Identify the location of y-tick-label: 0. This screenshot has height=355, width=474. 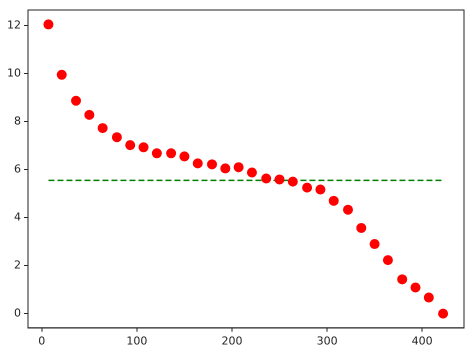
(17, 313).